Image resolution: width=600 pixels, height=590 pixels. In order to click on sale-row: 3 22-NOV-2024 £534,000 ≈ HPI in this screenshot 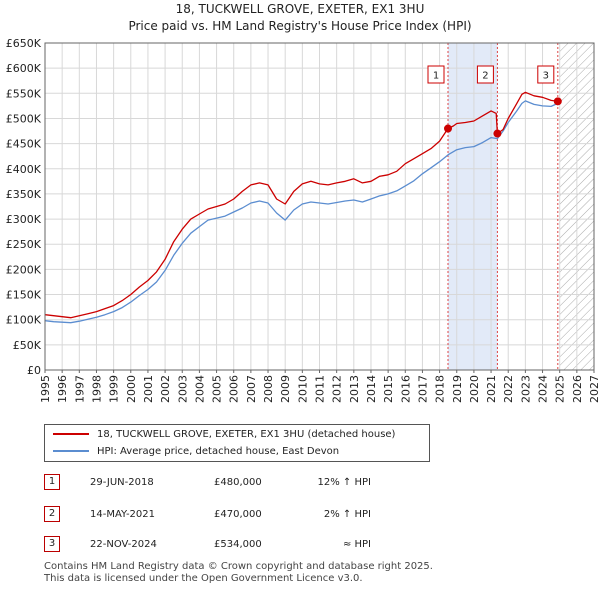, I will do `click(224, 545)`.